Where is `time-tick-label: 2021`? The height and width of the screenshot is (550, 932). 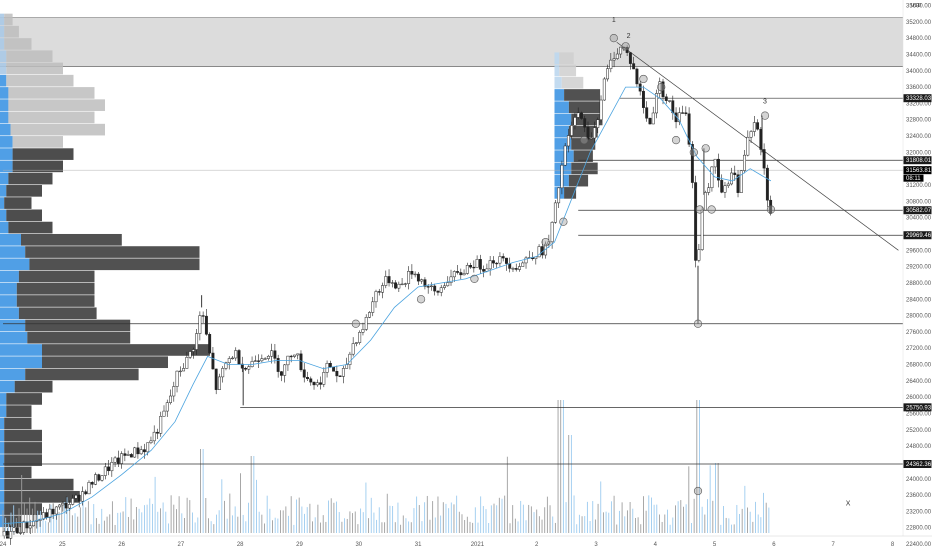 time-tick-label: 2021 is located at coordinates (478, 545).